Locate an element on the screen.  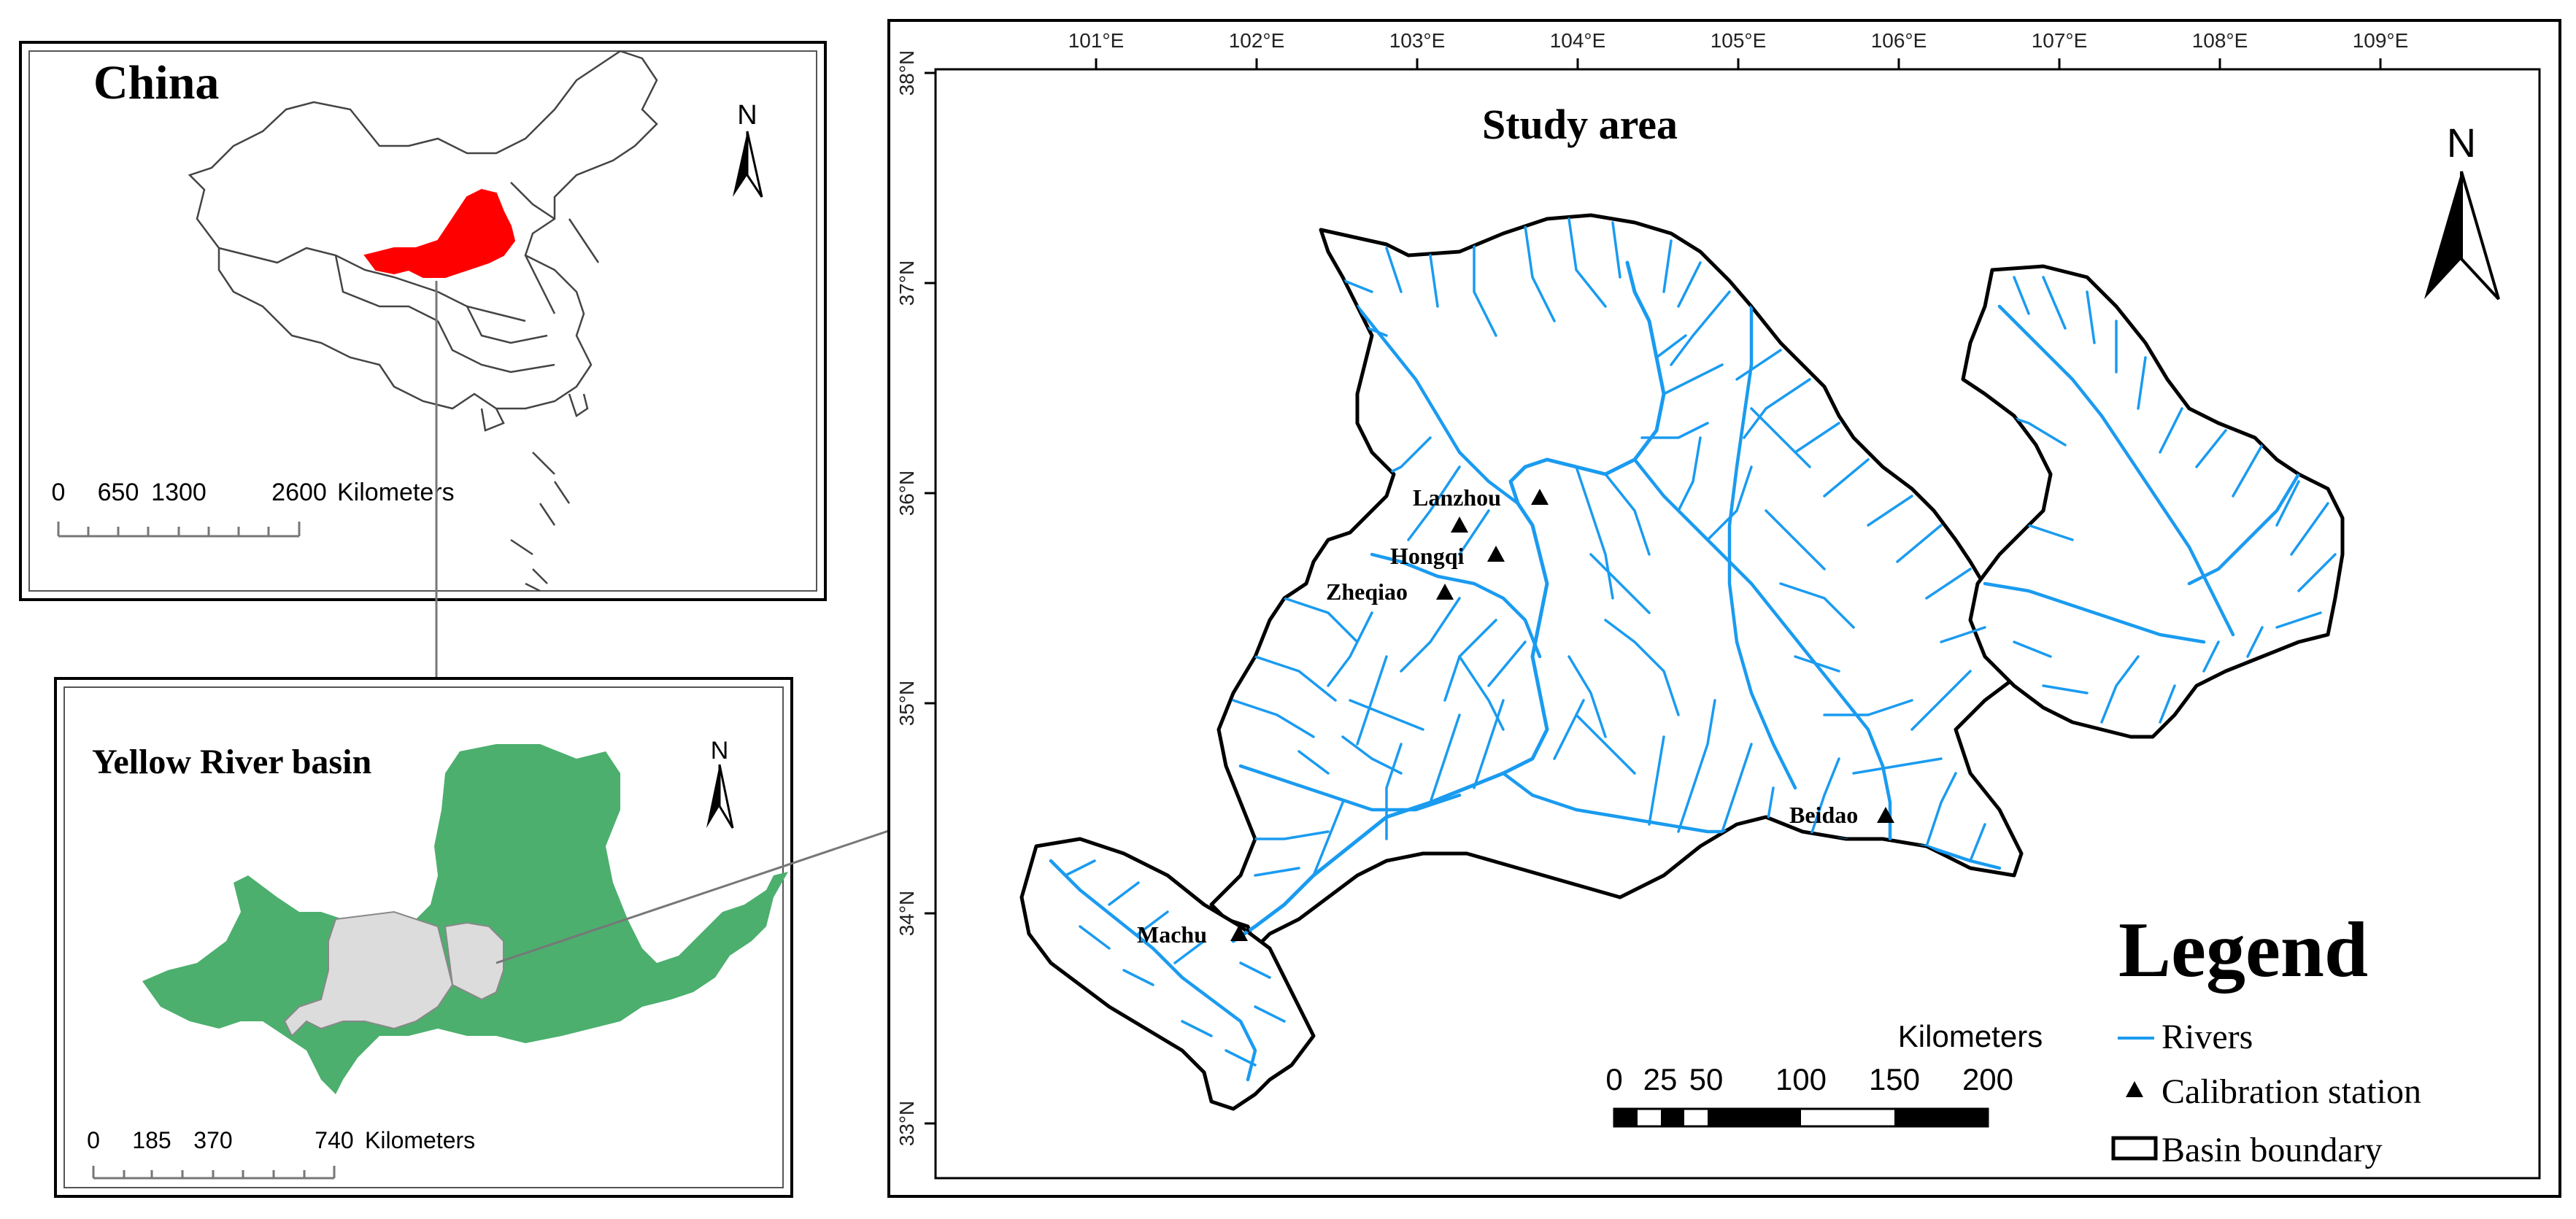
legend-boundary-symbol is located at coordinates (2134, 1148).